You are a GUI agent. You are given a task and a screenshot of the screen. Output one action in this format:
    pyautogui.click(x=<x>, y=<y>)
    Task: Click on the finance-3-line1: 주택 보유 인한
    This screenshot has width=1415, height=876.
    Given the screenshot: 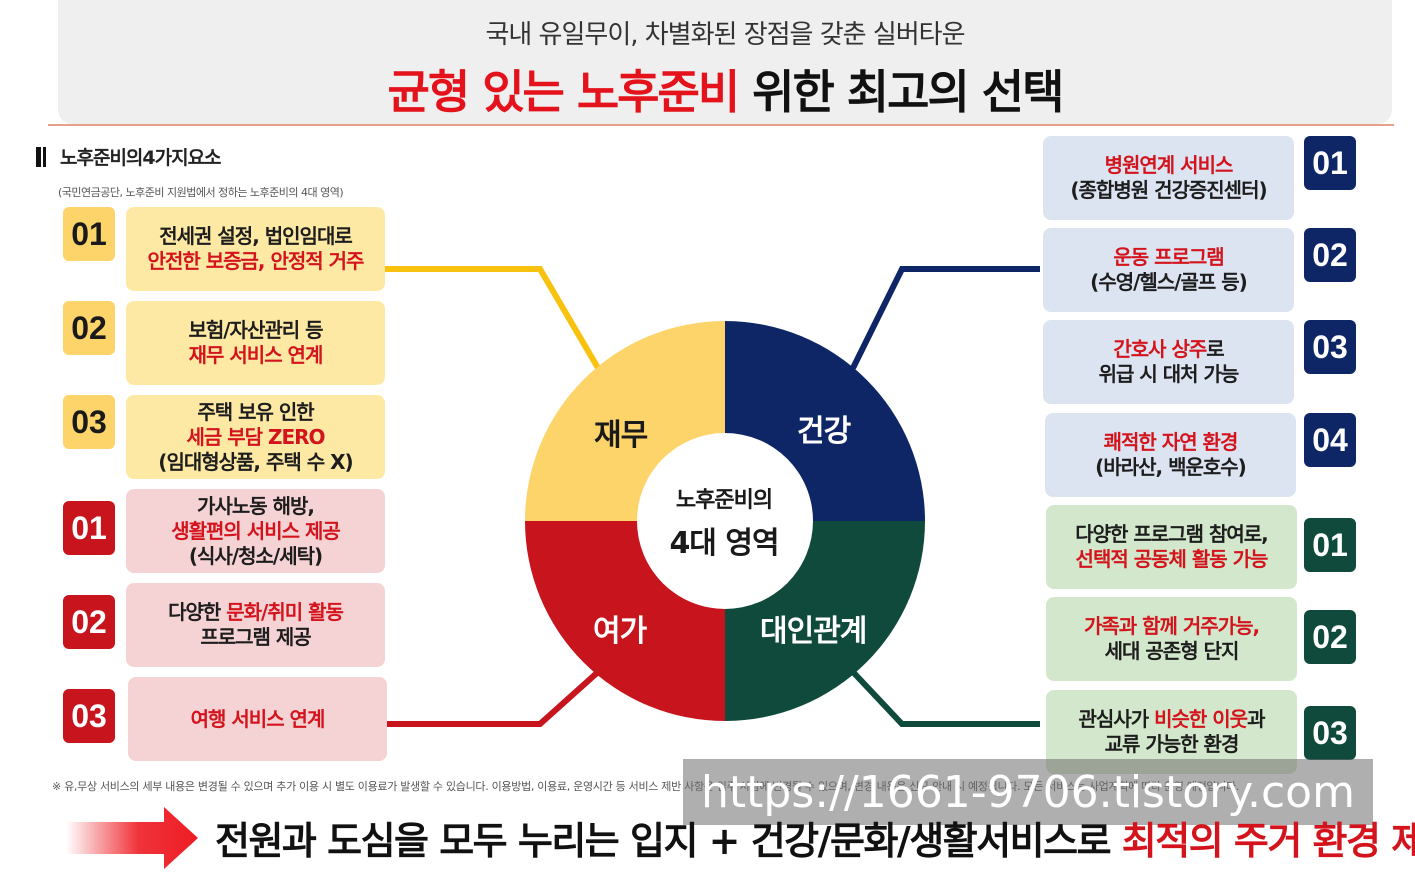 What is the action you would take?
    pyautogui.click(x=255, y=411)
    